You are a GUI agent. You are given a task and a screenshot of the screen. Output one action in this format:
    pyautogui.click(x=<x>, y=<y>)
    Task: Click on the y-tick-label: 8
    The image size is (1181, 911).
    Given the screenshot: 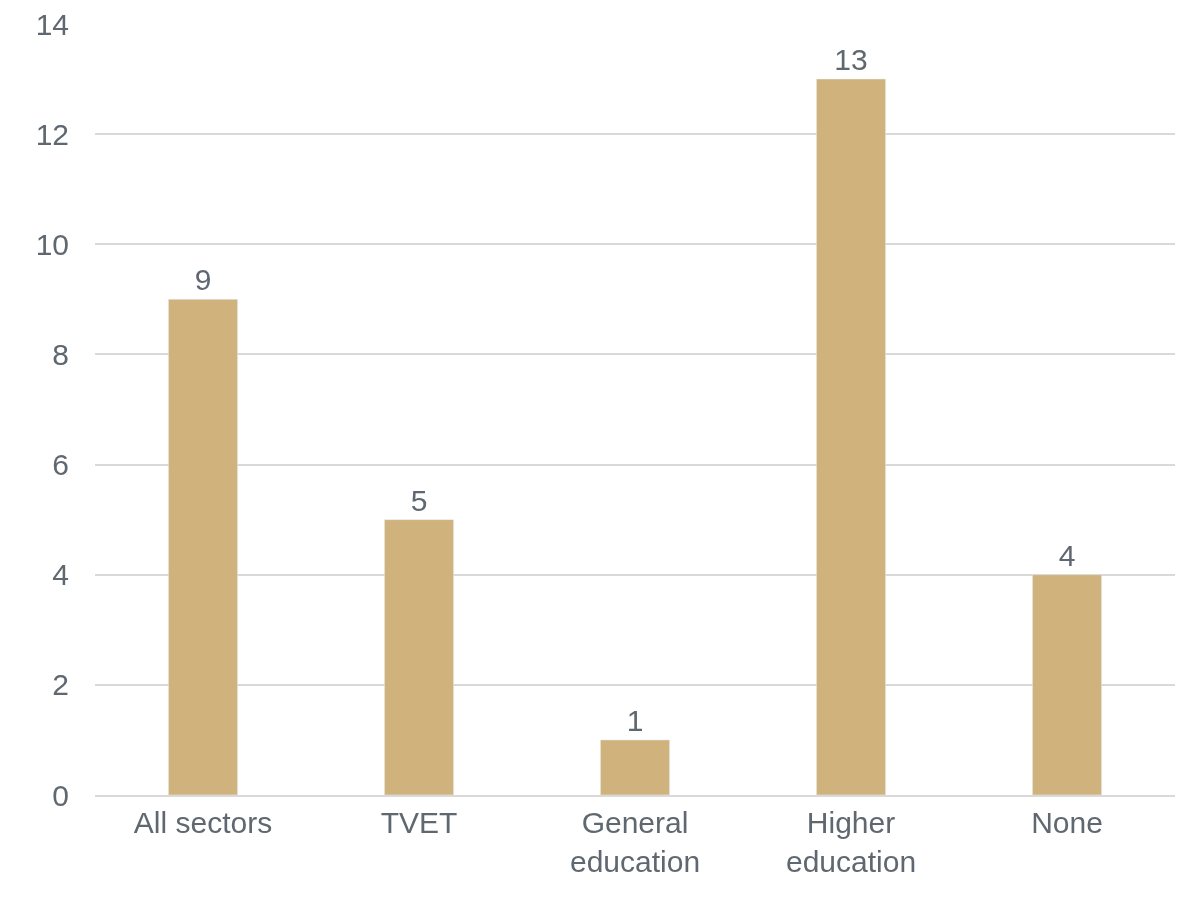 What is the action you would take?
    pyautogui.click(x=60, y=354)
    